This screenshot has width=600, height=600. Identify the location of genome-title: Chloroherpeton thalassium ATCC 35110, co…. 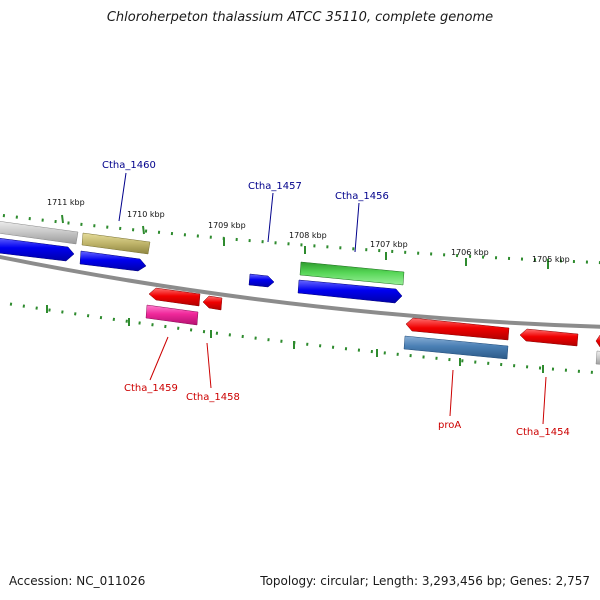
(300, 17).